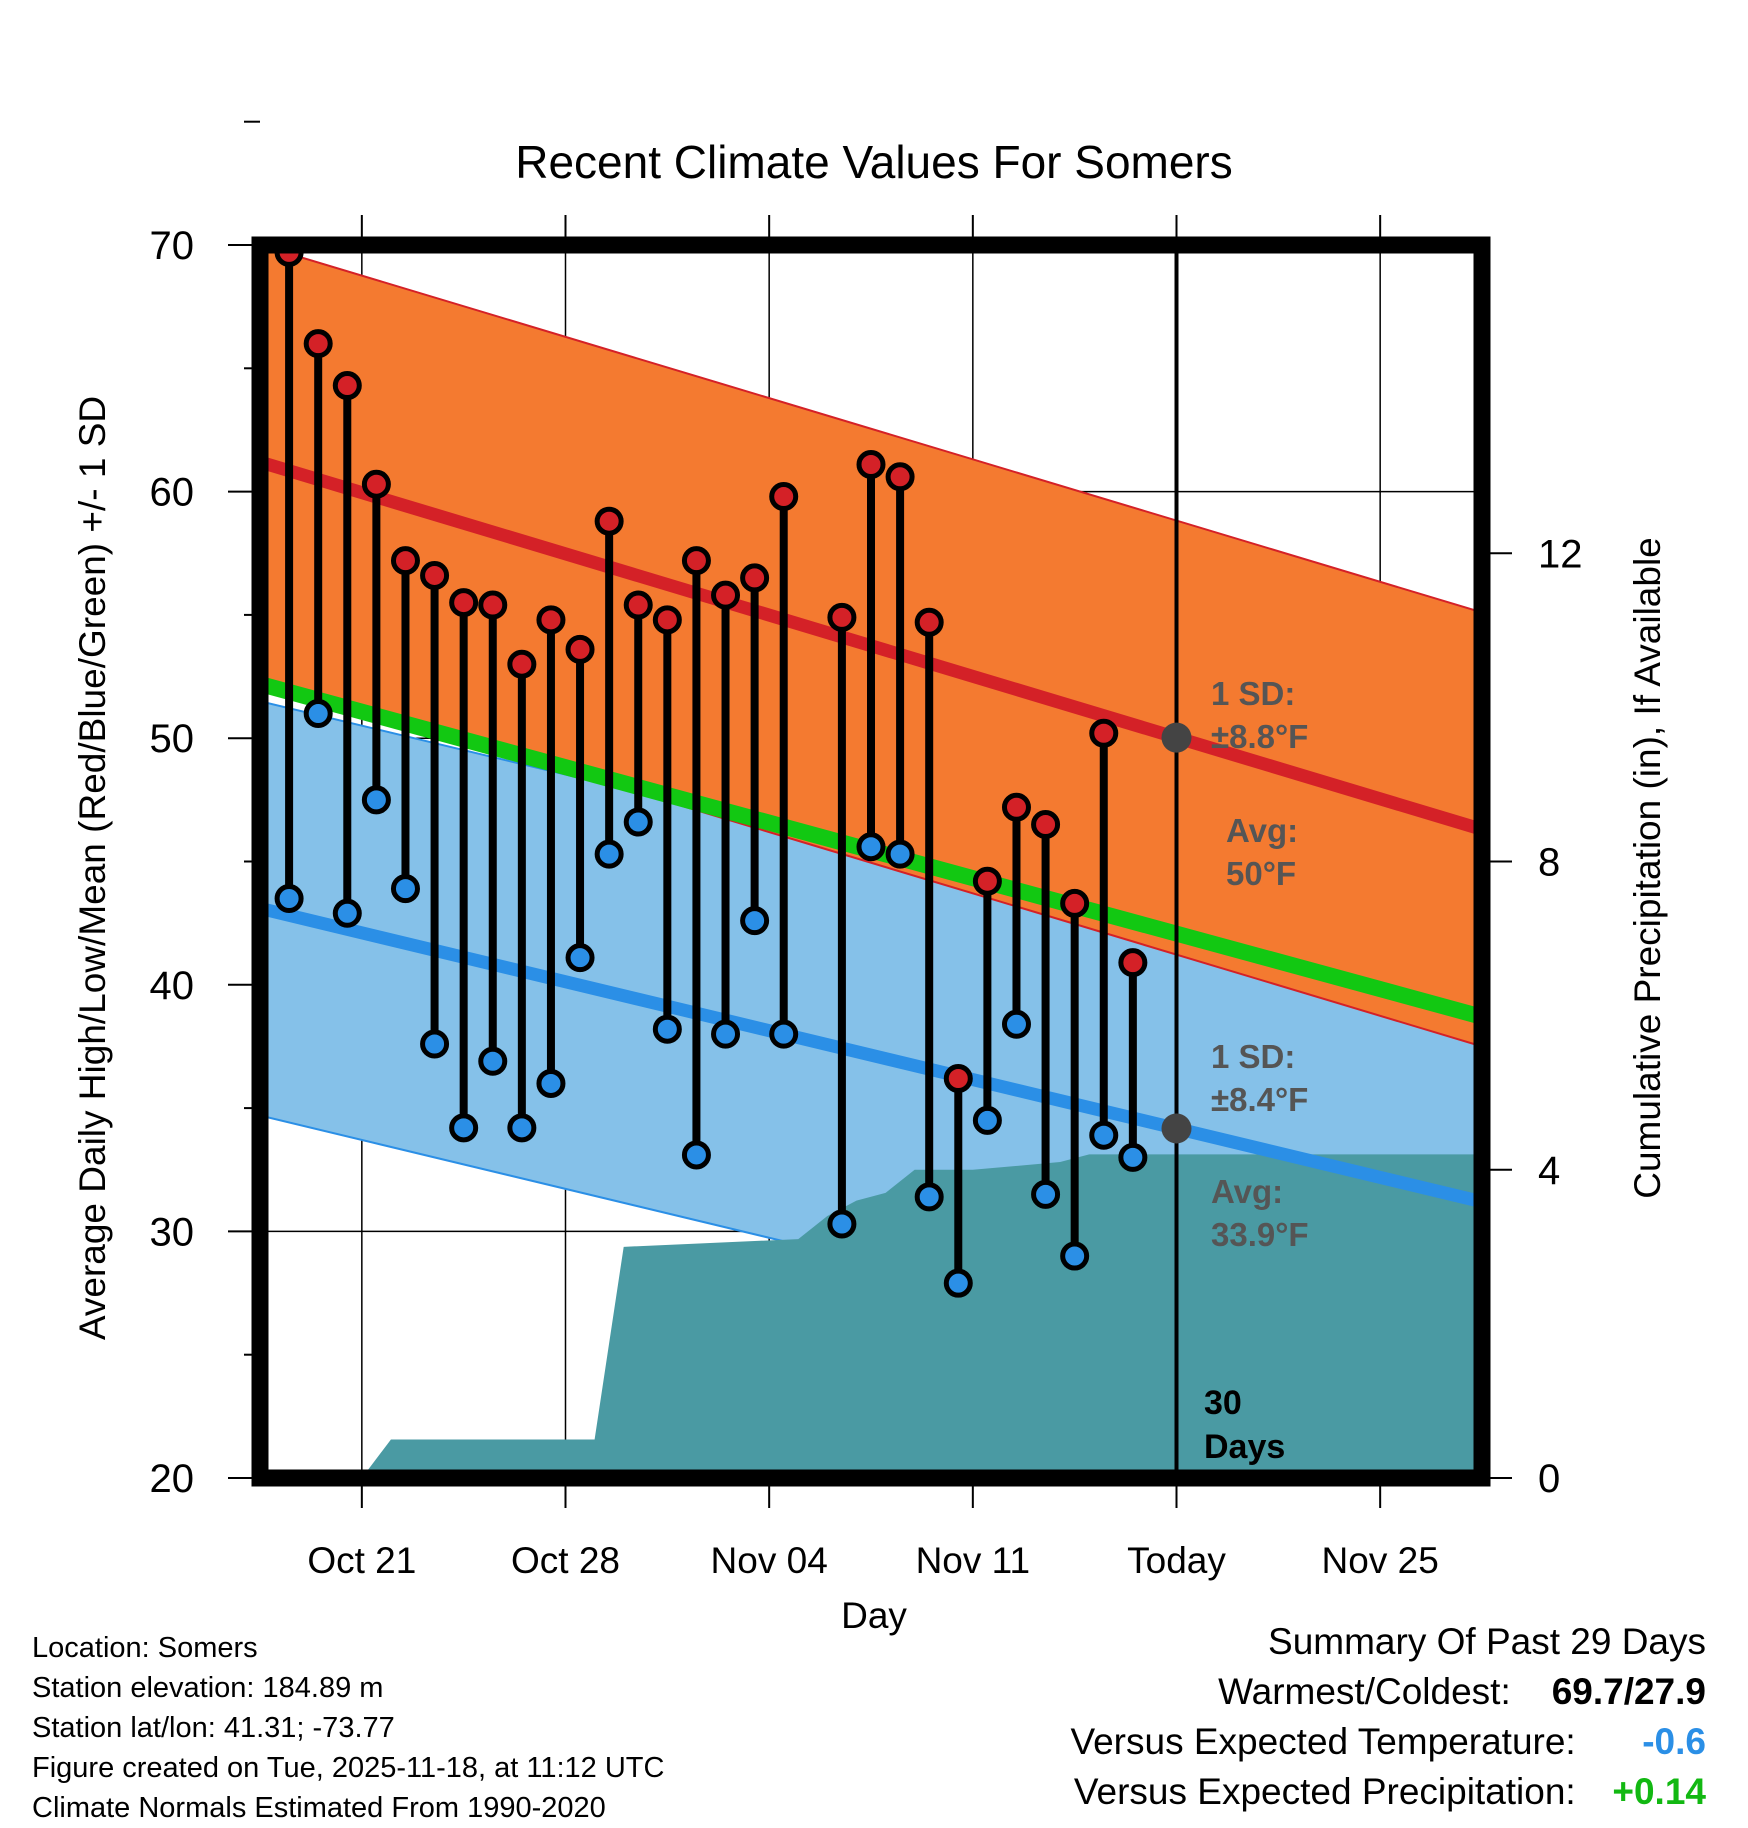  What do you see at coordinates (172, 246) in the screenshot?
I see `y-tick-label: 70` at bounding box center [172, 246].